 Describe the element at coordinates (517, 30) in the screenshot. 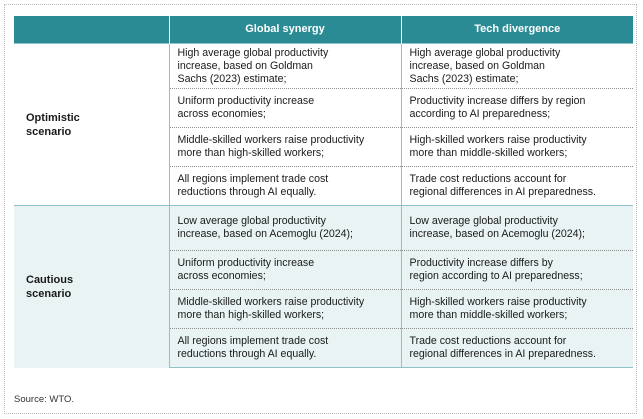

I see `header-tech-divergence: Tech divergence` at that location.